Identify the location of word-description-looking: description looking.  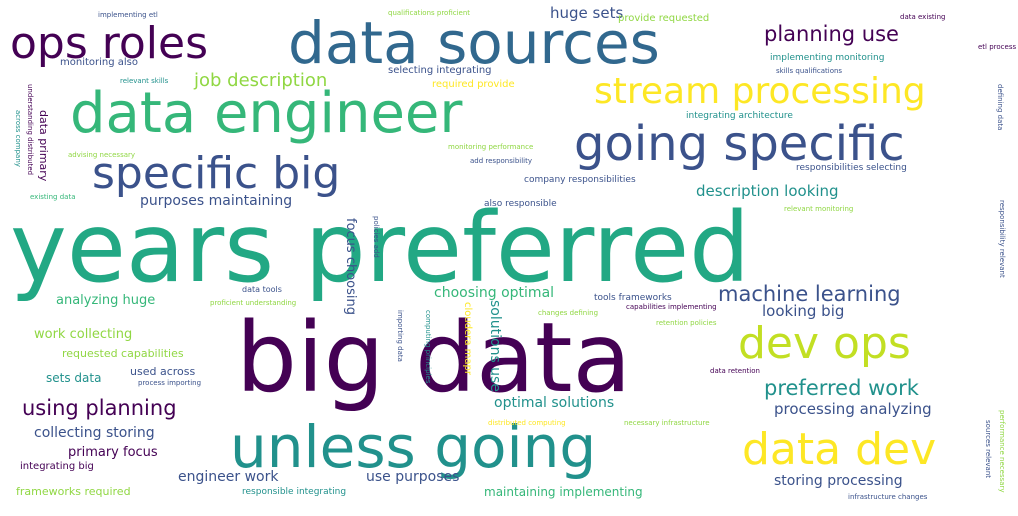
(767, 191).